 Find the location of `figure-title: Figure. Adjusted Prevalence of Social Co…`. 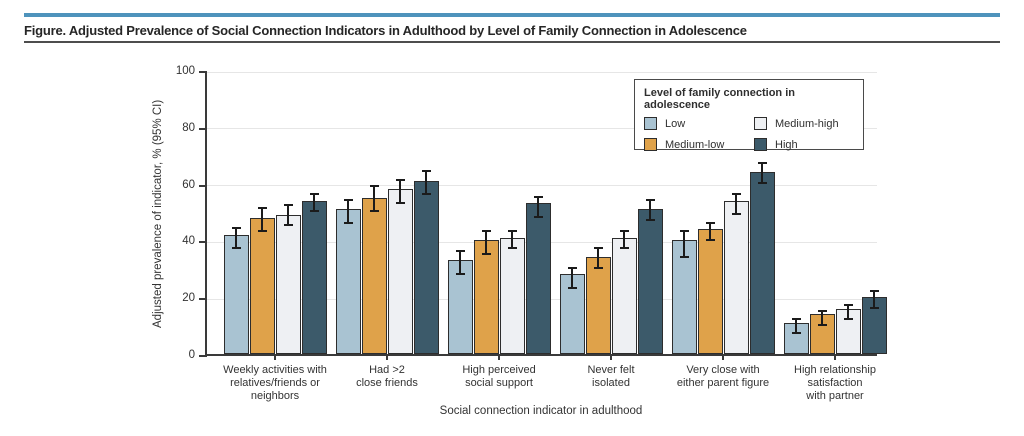

figure-title: Figure. Adjusted Prevalence of Social Co… is located at coordinates (385, 30).